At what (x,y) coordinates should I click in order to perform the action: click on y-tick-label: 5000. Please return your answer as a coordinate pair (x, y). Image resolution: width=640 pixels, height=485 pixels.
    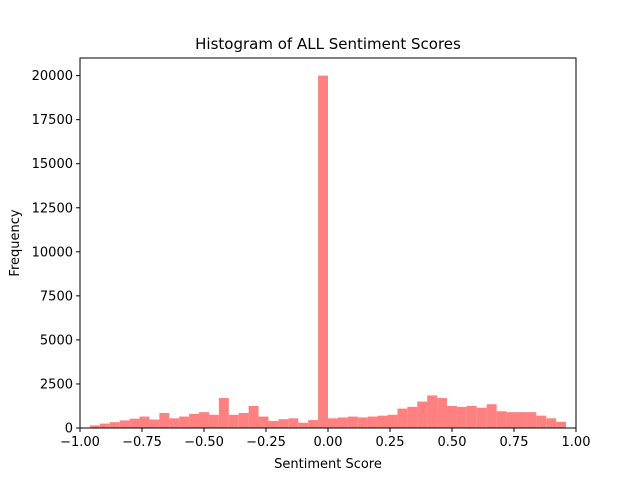
    Looking at the image, I should click on (56, 340).